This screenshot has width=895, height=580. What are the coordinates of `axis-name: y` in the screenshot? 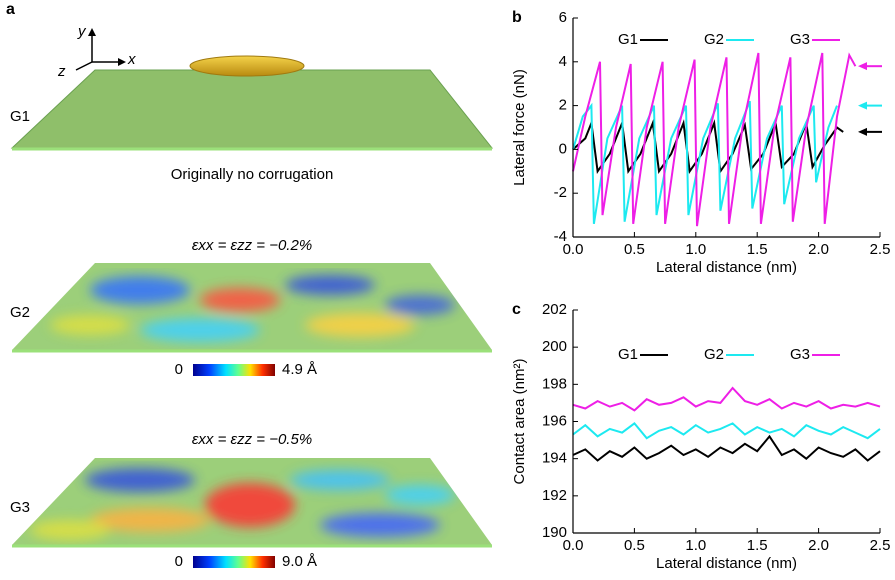 It's located at (82, 31).